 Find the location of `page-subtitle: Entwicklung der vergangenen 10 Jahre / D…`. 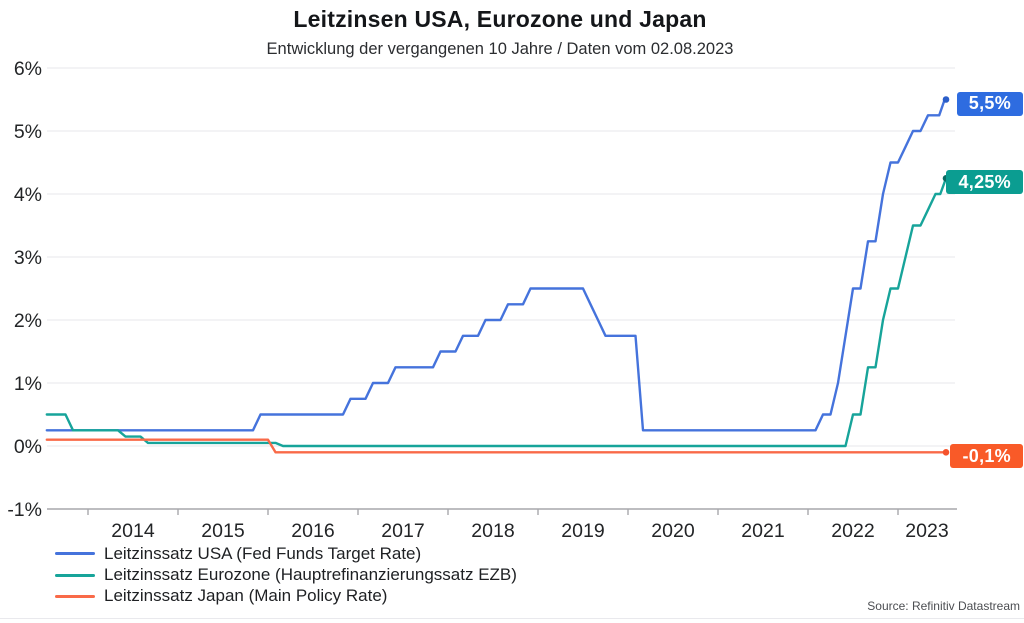

page-subtitle: Entwicklung der vergangenen 10 Jahre / D… is located at coordinates (500, 49).